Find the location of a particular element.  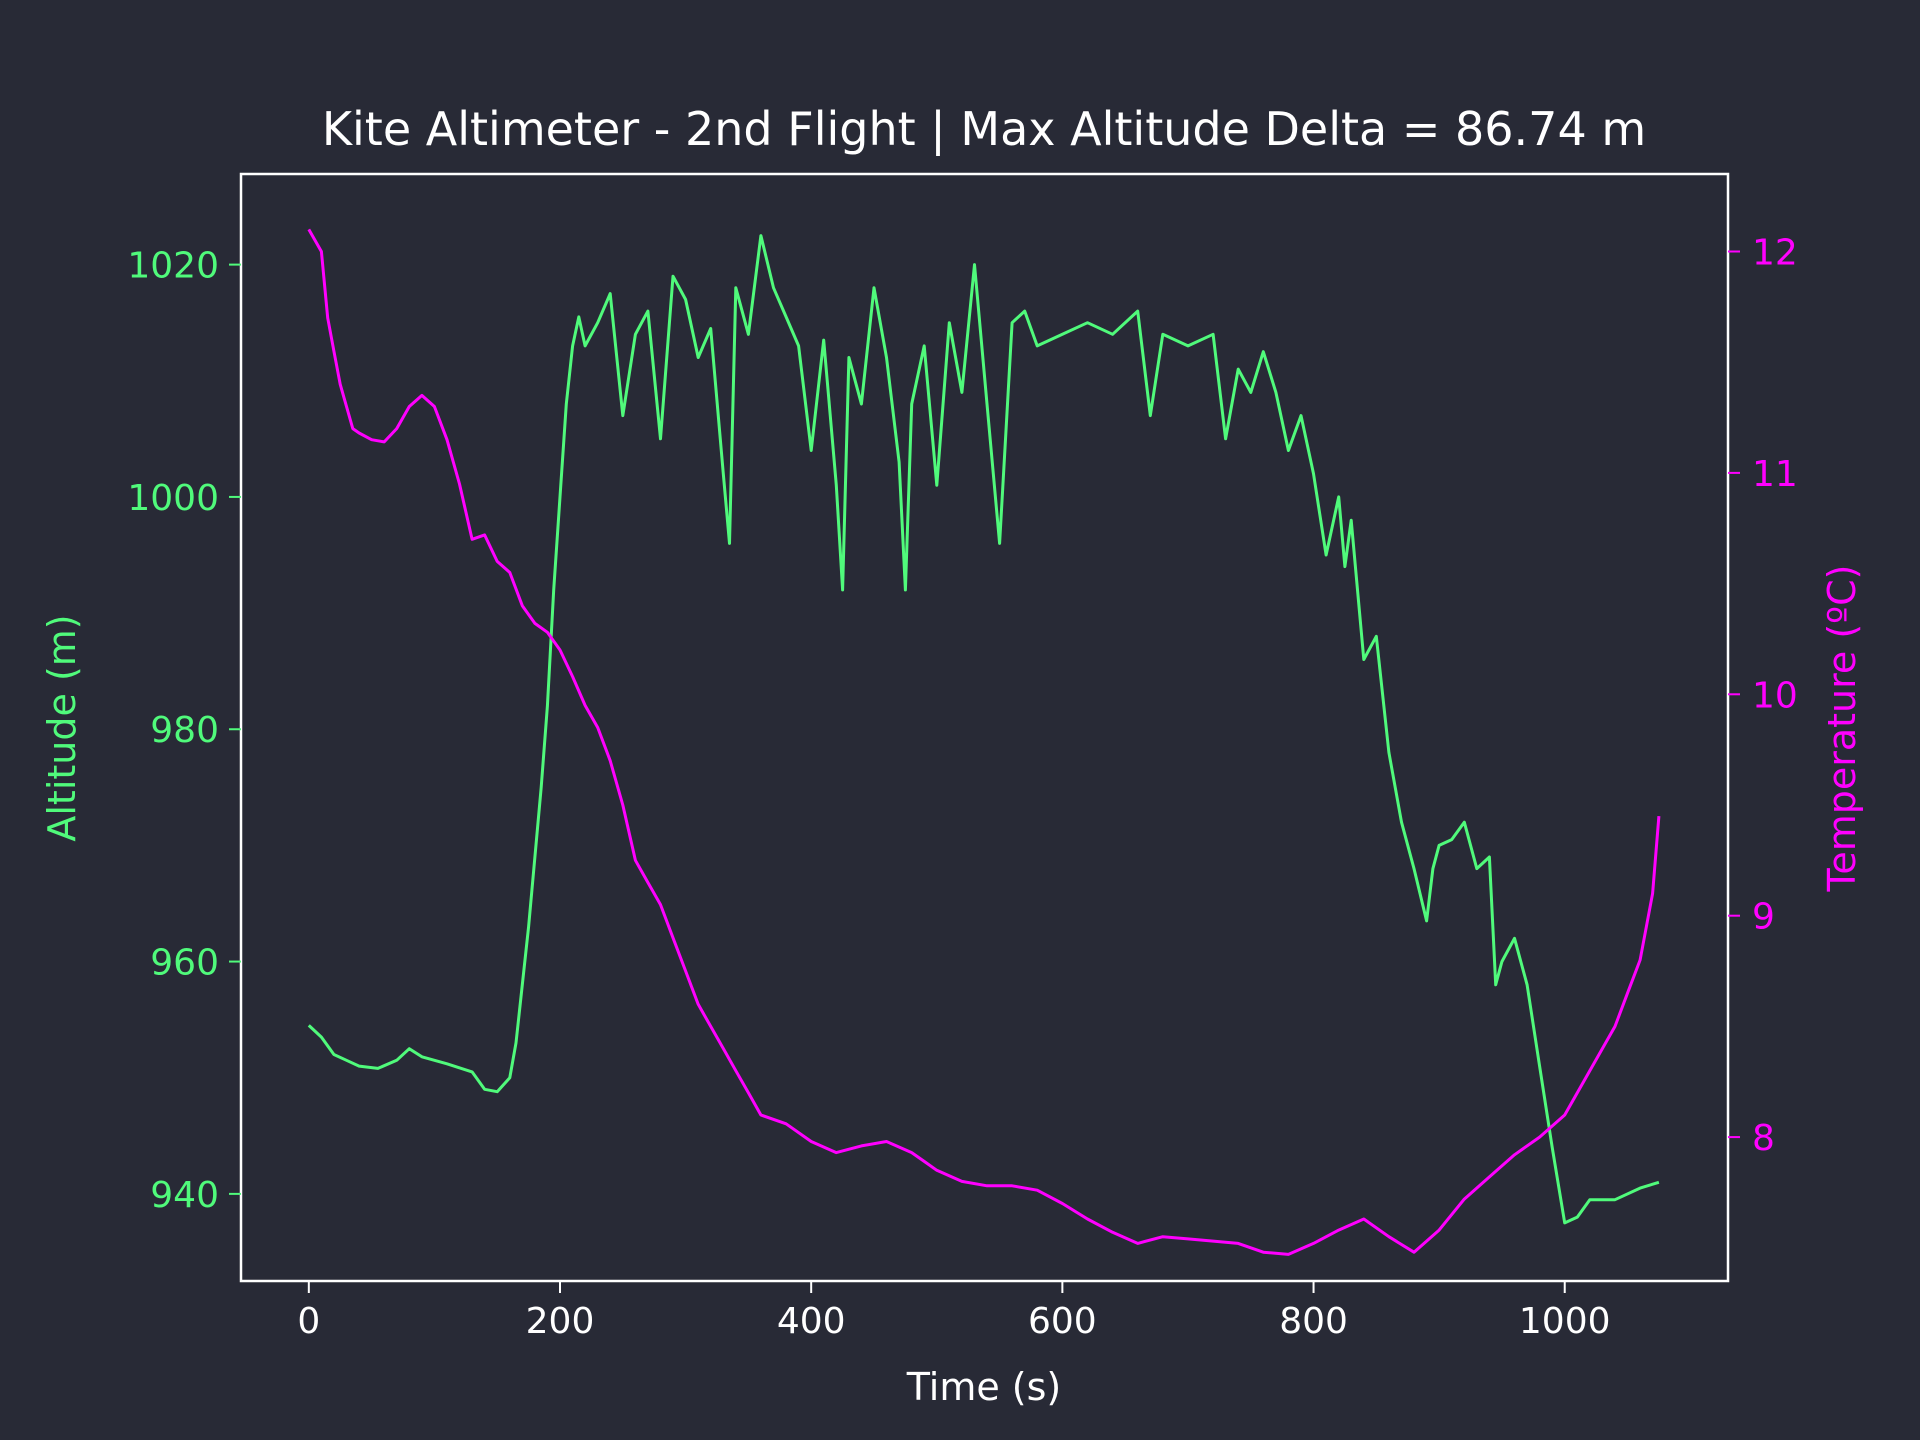

y-right-tick-label: 10 is located at coordinates (1775, 695).